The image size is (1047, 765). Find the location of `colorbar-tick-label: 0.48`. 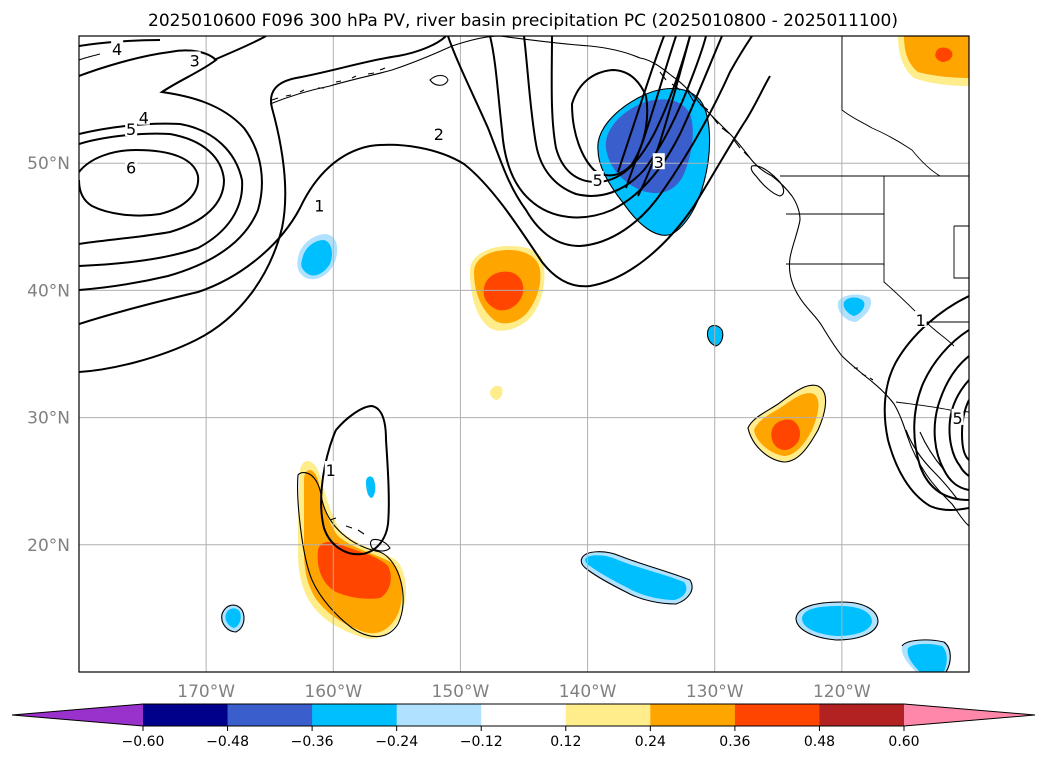

colorbar-tick-label: 0.48 is located at coordinates (819, 742).